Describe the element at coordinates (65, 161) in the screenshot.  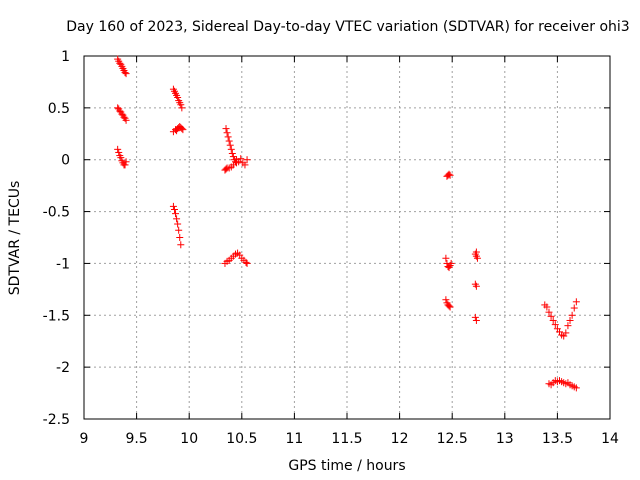
I see `y-tick-label: 0` at that location.